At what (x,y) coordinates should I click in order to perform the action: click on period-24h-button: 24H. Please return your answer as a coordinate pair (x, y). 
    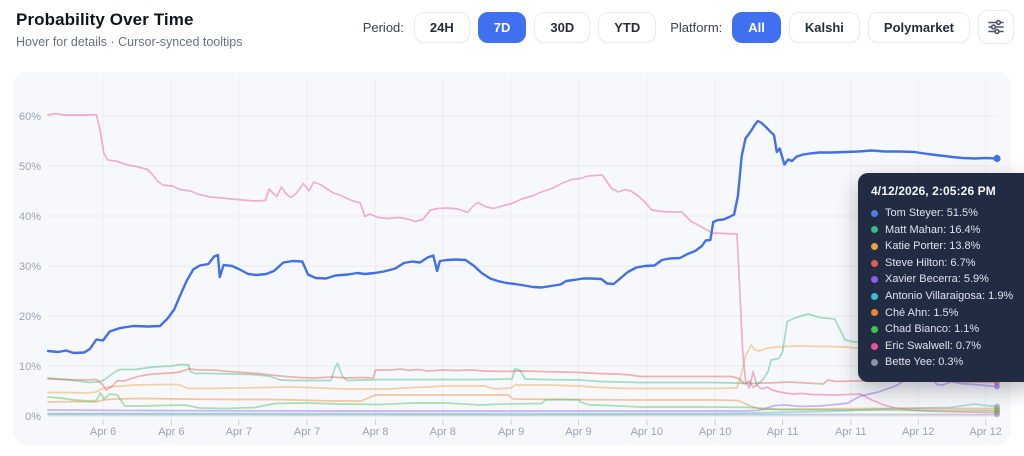
    Looking at the image, I should click on (441, 27).